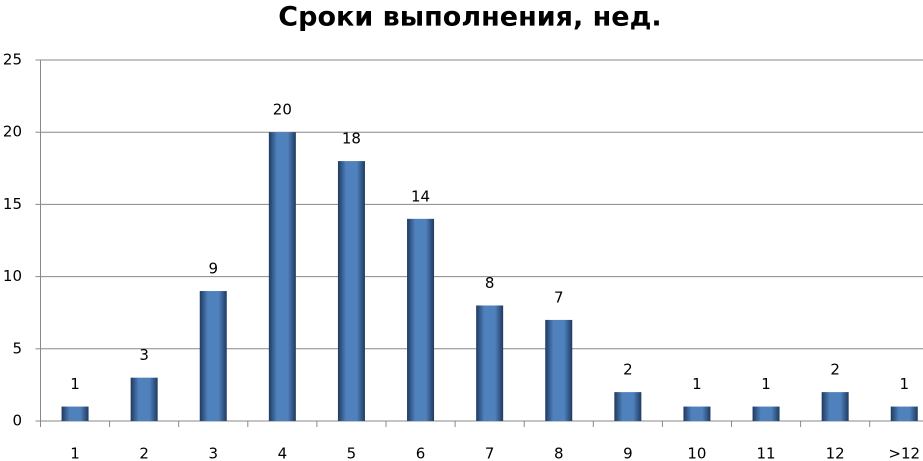 Image resolution: width=923 pixels, height=461 pixels. I want to click on x-tick-label: 1, so click(75, 453).